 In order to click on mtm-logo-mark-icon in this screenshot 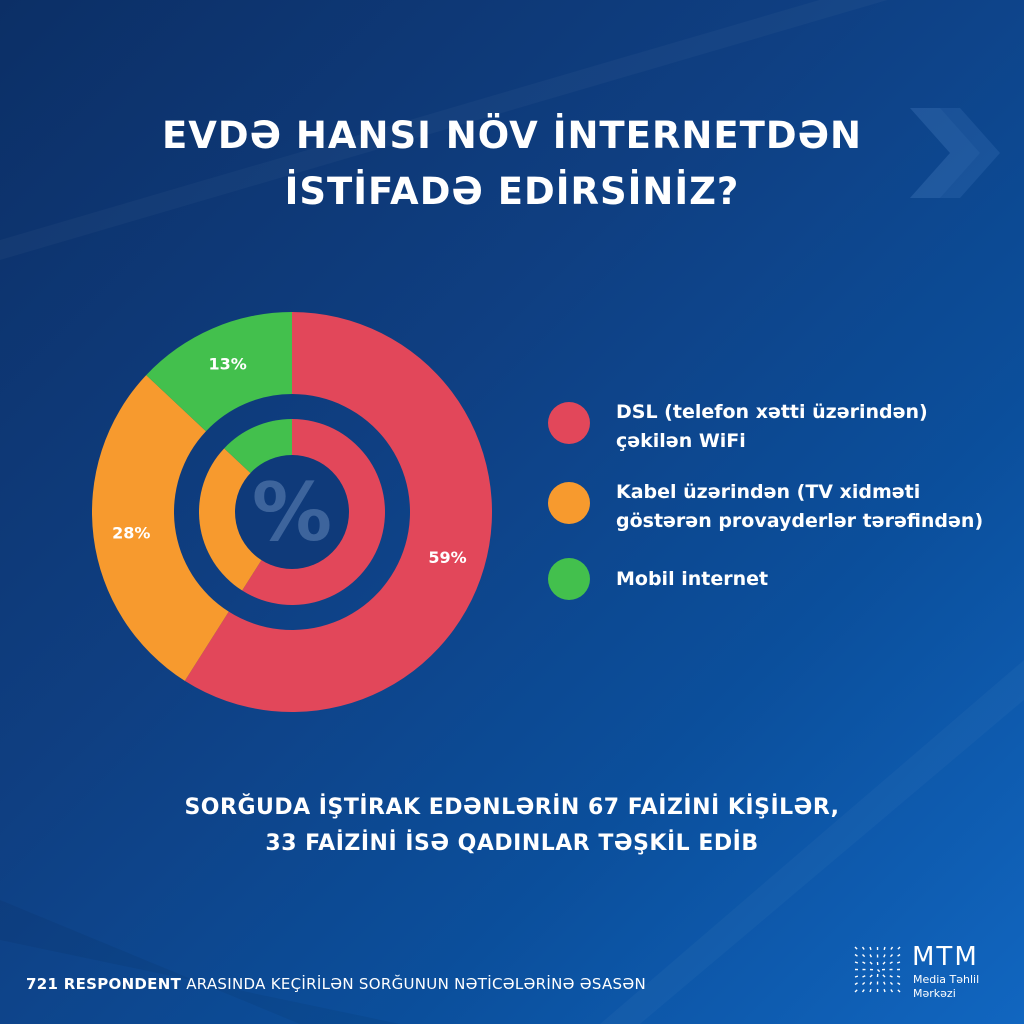, I will do `click(877, 969)`.